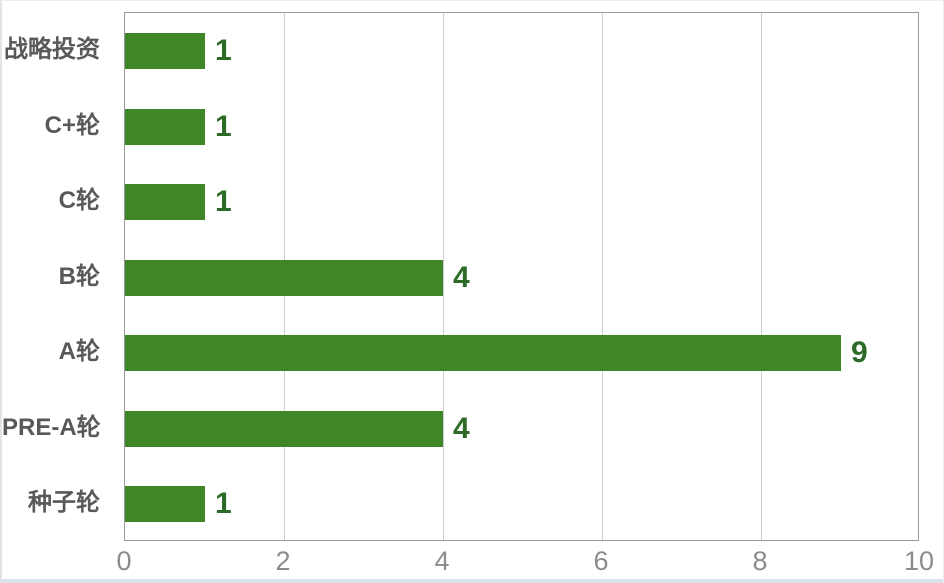 The height and width of the screenshot is (583, 944). I want to click on category-label-战略投资: 战略投资, so click(52, 49).